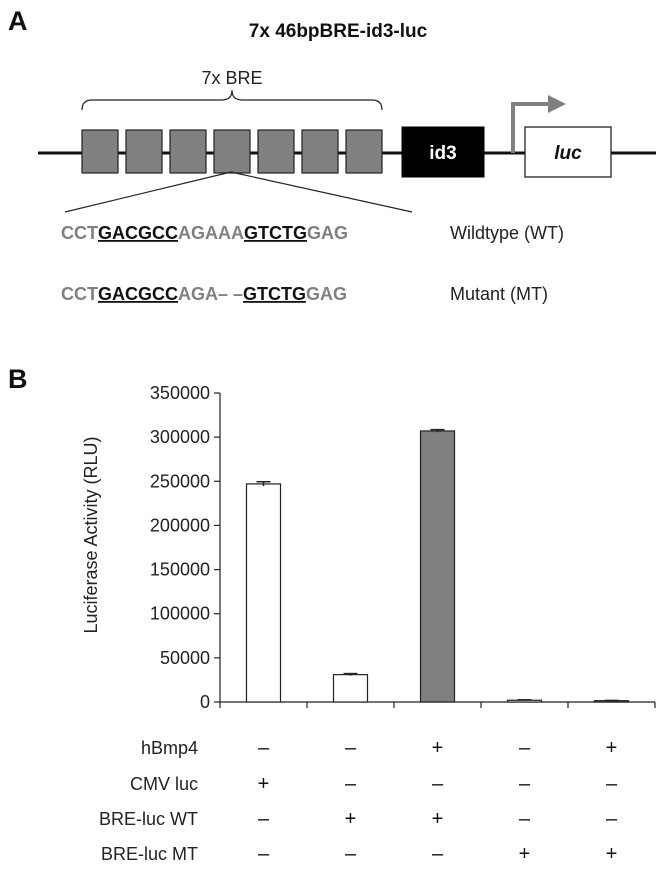 This screenshot has height=876, width=664. I want to click on id3-box, so click(443, 152).